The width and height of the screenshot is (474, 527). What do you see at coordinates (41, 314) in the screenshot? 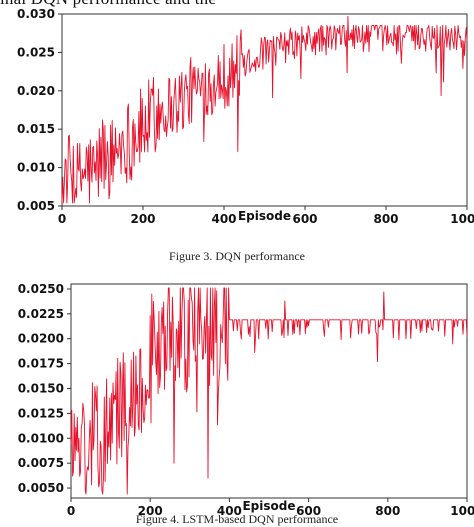
I see `y-tick-label: 0.0225` at bounding box center [41, 314].